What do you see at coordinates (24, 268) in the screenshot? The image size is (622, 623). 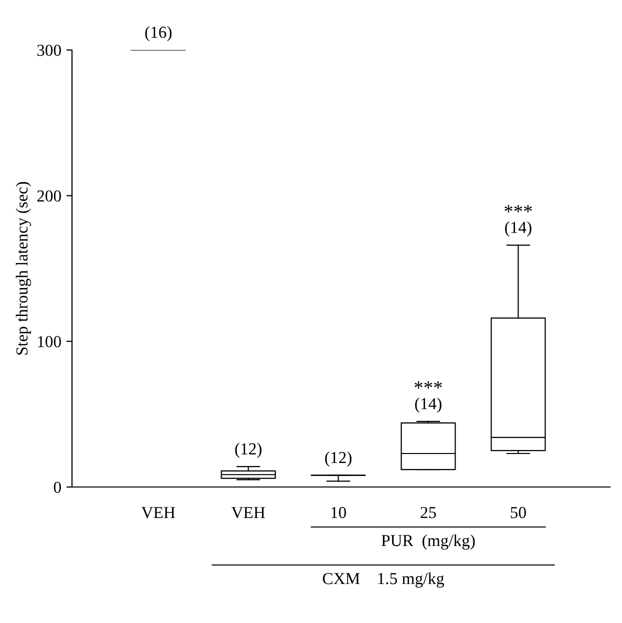 I see `y-axis-title: Step through latency (sec)` at bounding box center [24, 268].